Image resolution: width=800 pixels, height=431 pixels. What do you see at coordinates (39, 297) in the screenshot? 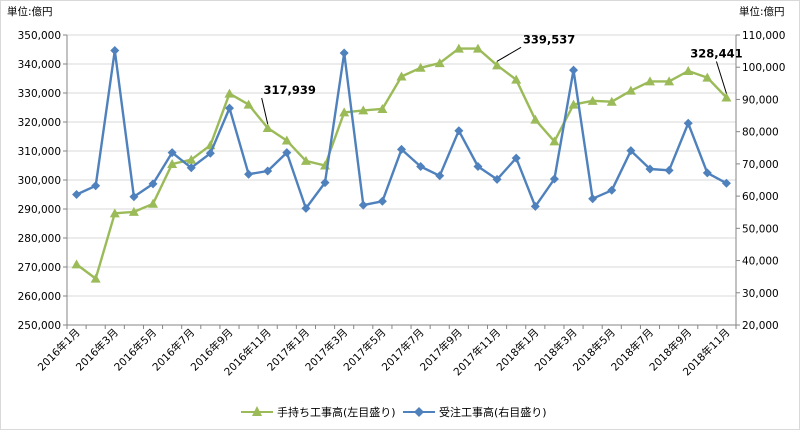
I see `left-tick-label: 260,000` at bounding box center [39, 297].